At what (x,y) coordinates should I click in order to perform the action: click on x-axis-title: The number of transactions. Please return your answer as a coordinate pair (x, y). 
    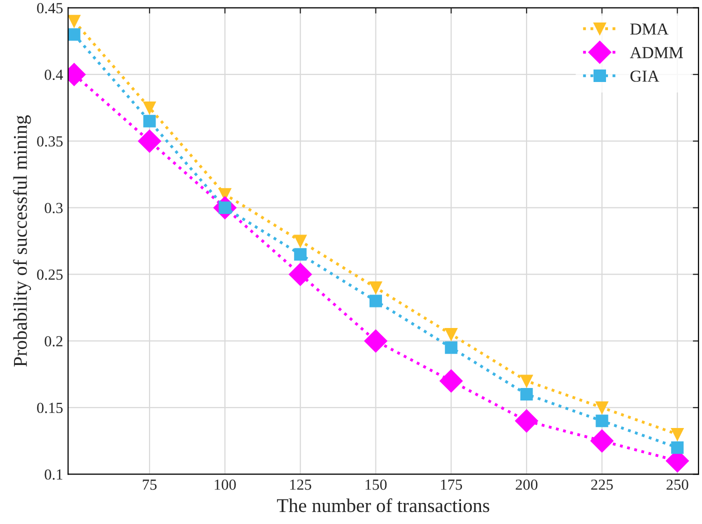
    Looking at the image, I should click on (383, 505).